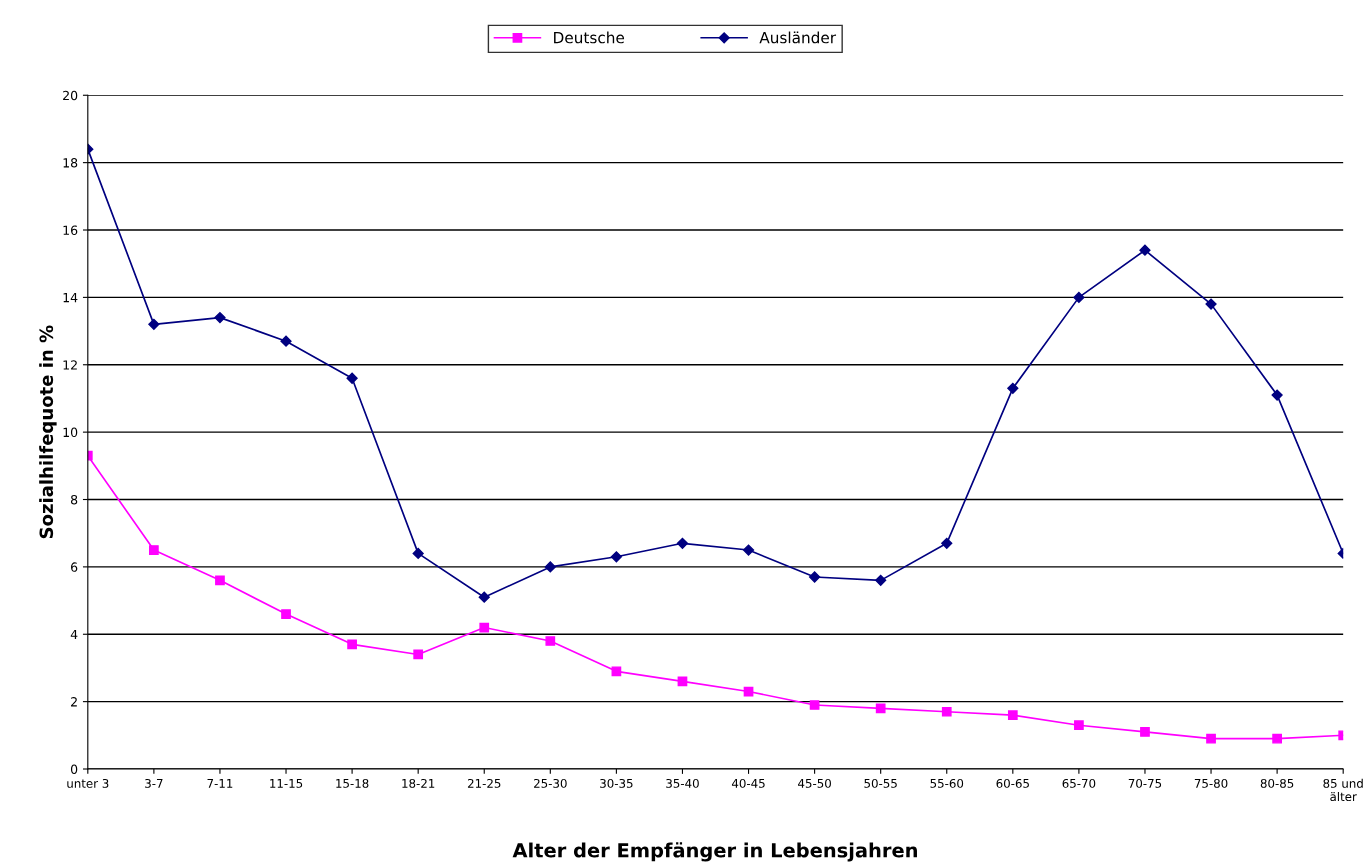  Describe the element at coordinates (1277, 783) in the screenshot. I see `x-tick-label: 80-85` at that location.